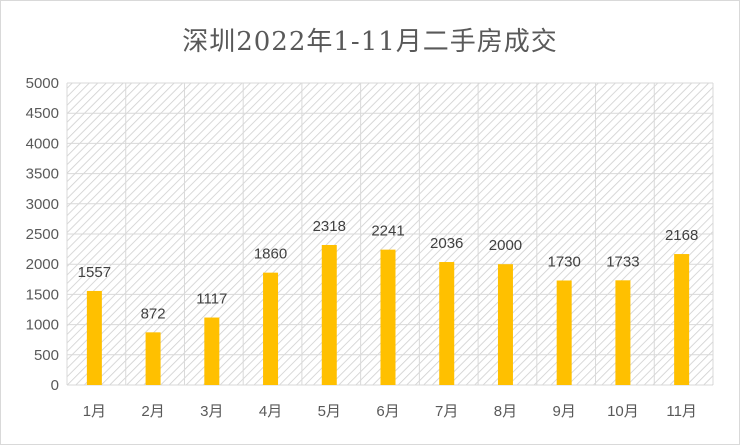 This screenshot has width=740, height=445. Describe the element at coordinates (42, 294) in the screenshot. I see `y-tick-label: 1500` at that location.